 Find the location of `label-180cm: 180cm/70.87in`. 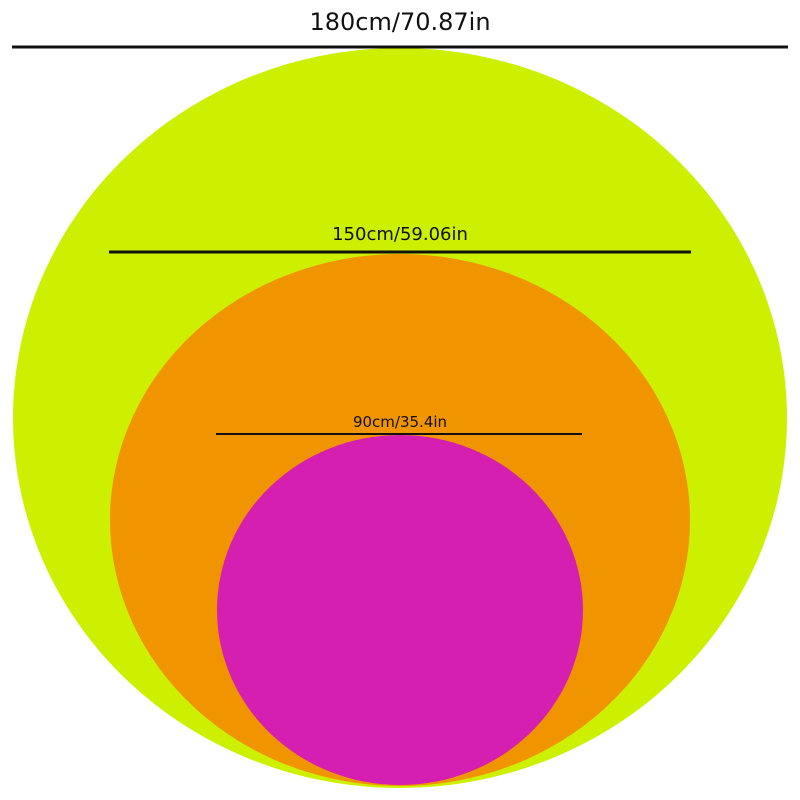

label-180cm: 180cm/70.87in is located at coordinates (400, 22).